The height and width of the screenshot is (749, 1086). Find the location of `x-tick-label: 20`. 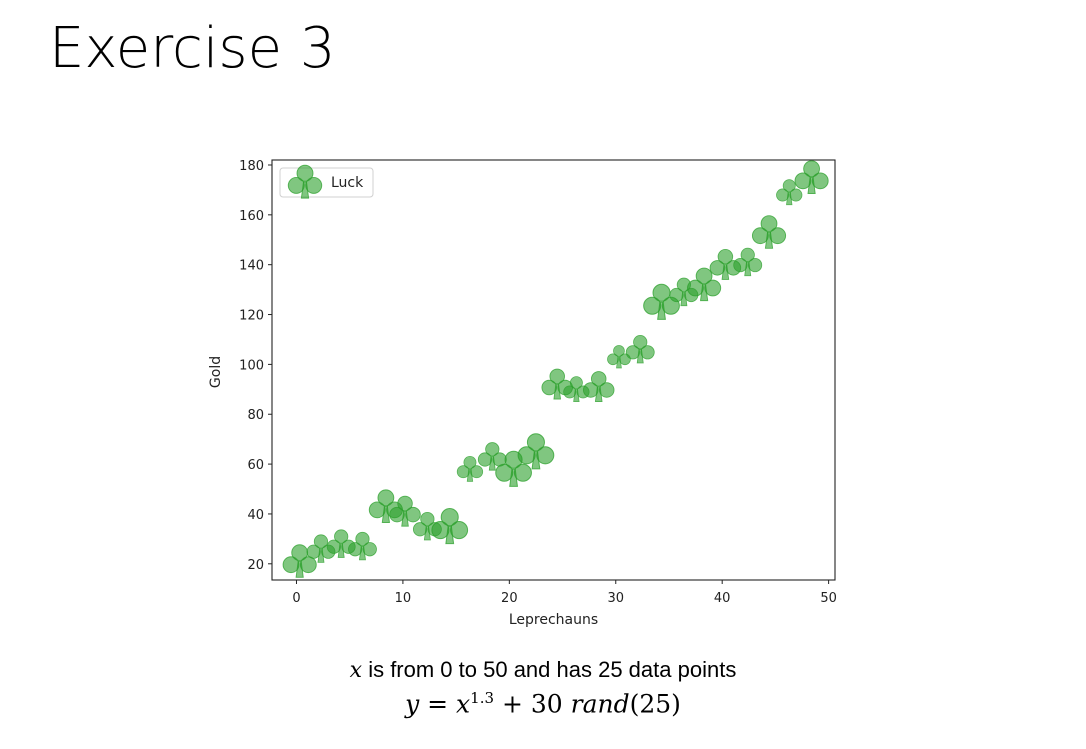

x-tick-label: 20 is located at coordinates (509, 598).